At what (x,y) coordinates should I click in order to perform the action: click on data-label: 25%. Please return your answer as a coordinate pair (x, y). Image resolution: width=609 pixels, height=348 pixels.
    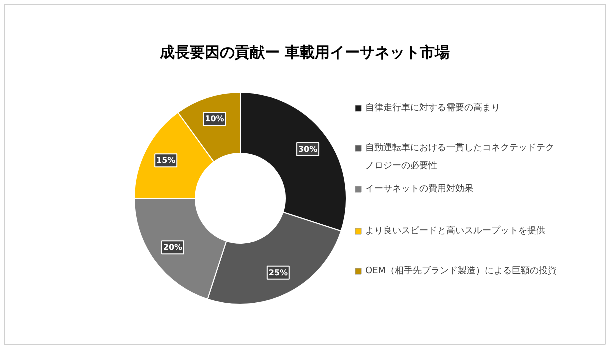
    Looking at the image, I should click on (278, 273).